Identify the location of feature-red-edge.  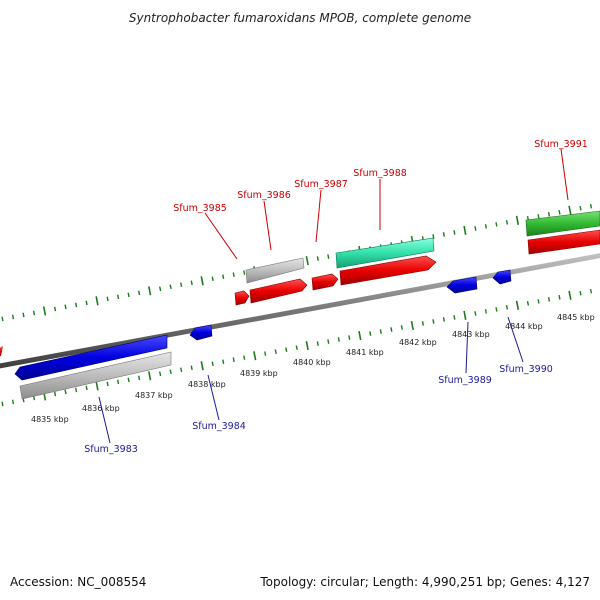
(1, 351).